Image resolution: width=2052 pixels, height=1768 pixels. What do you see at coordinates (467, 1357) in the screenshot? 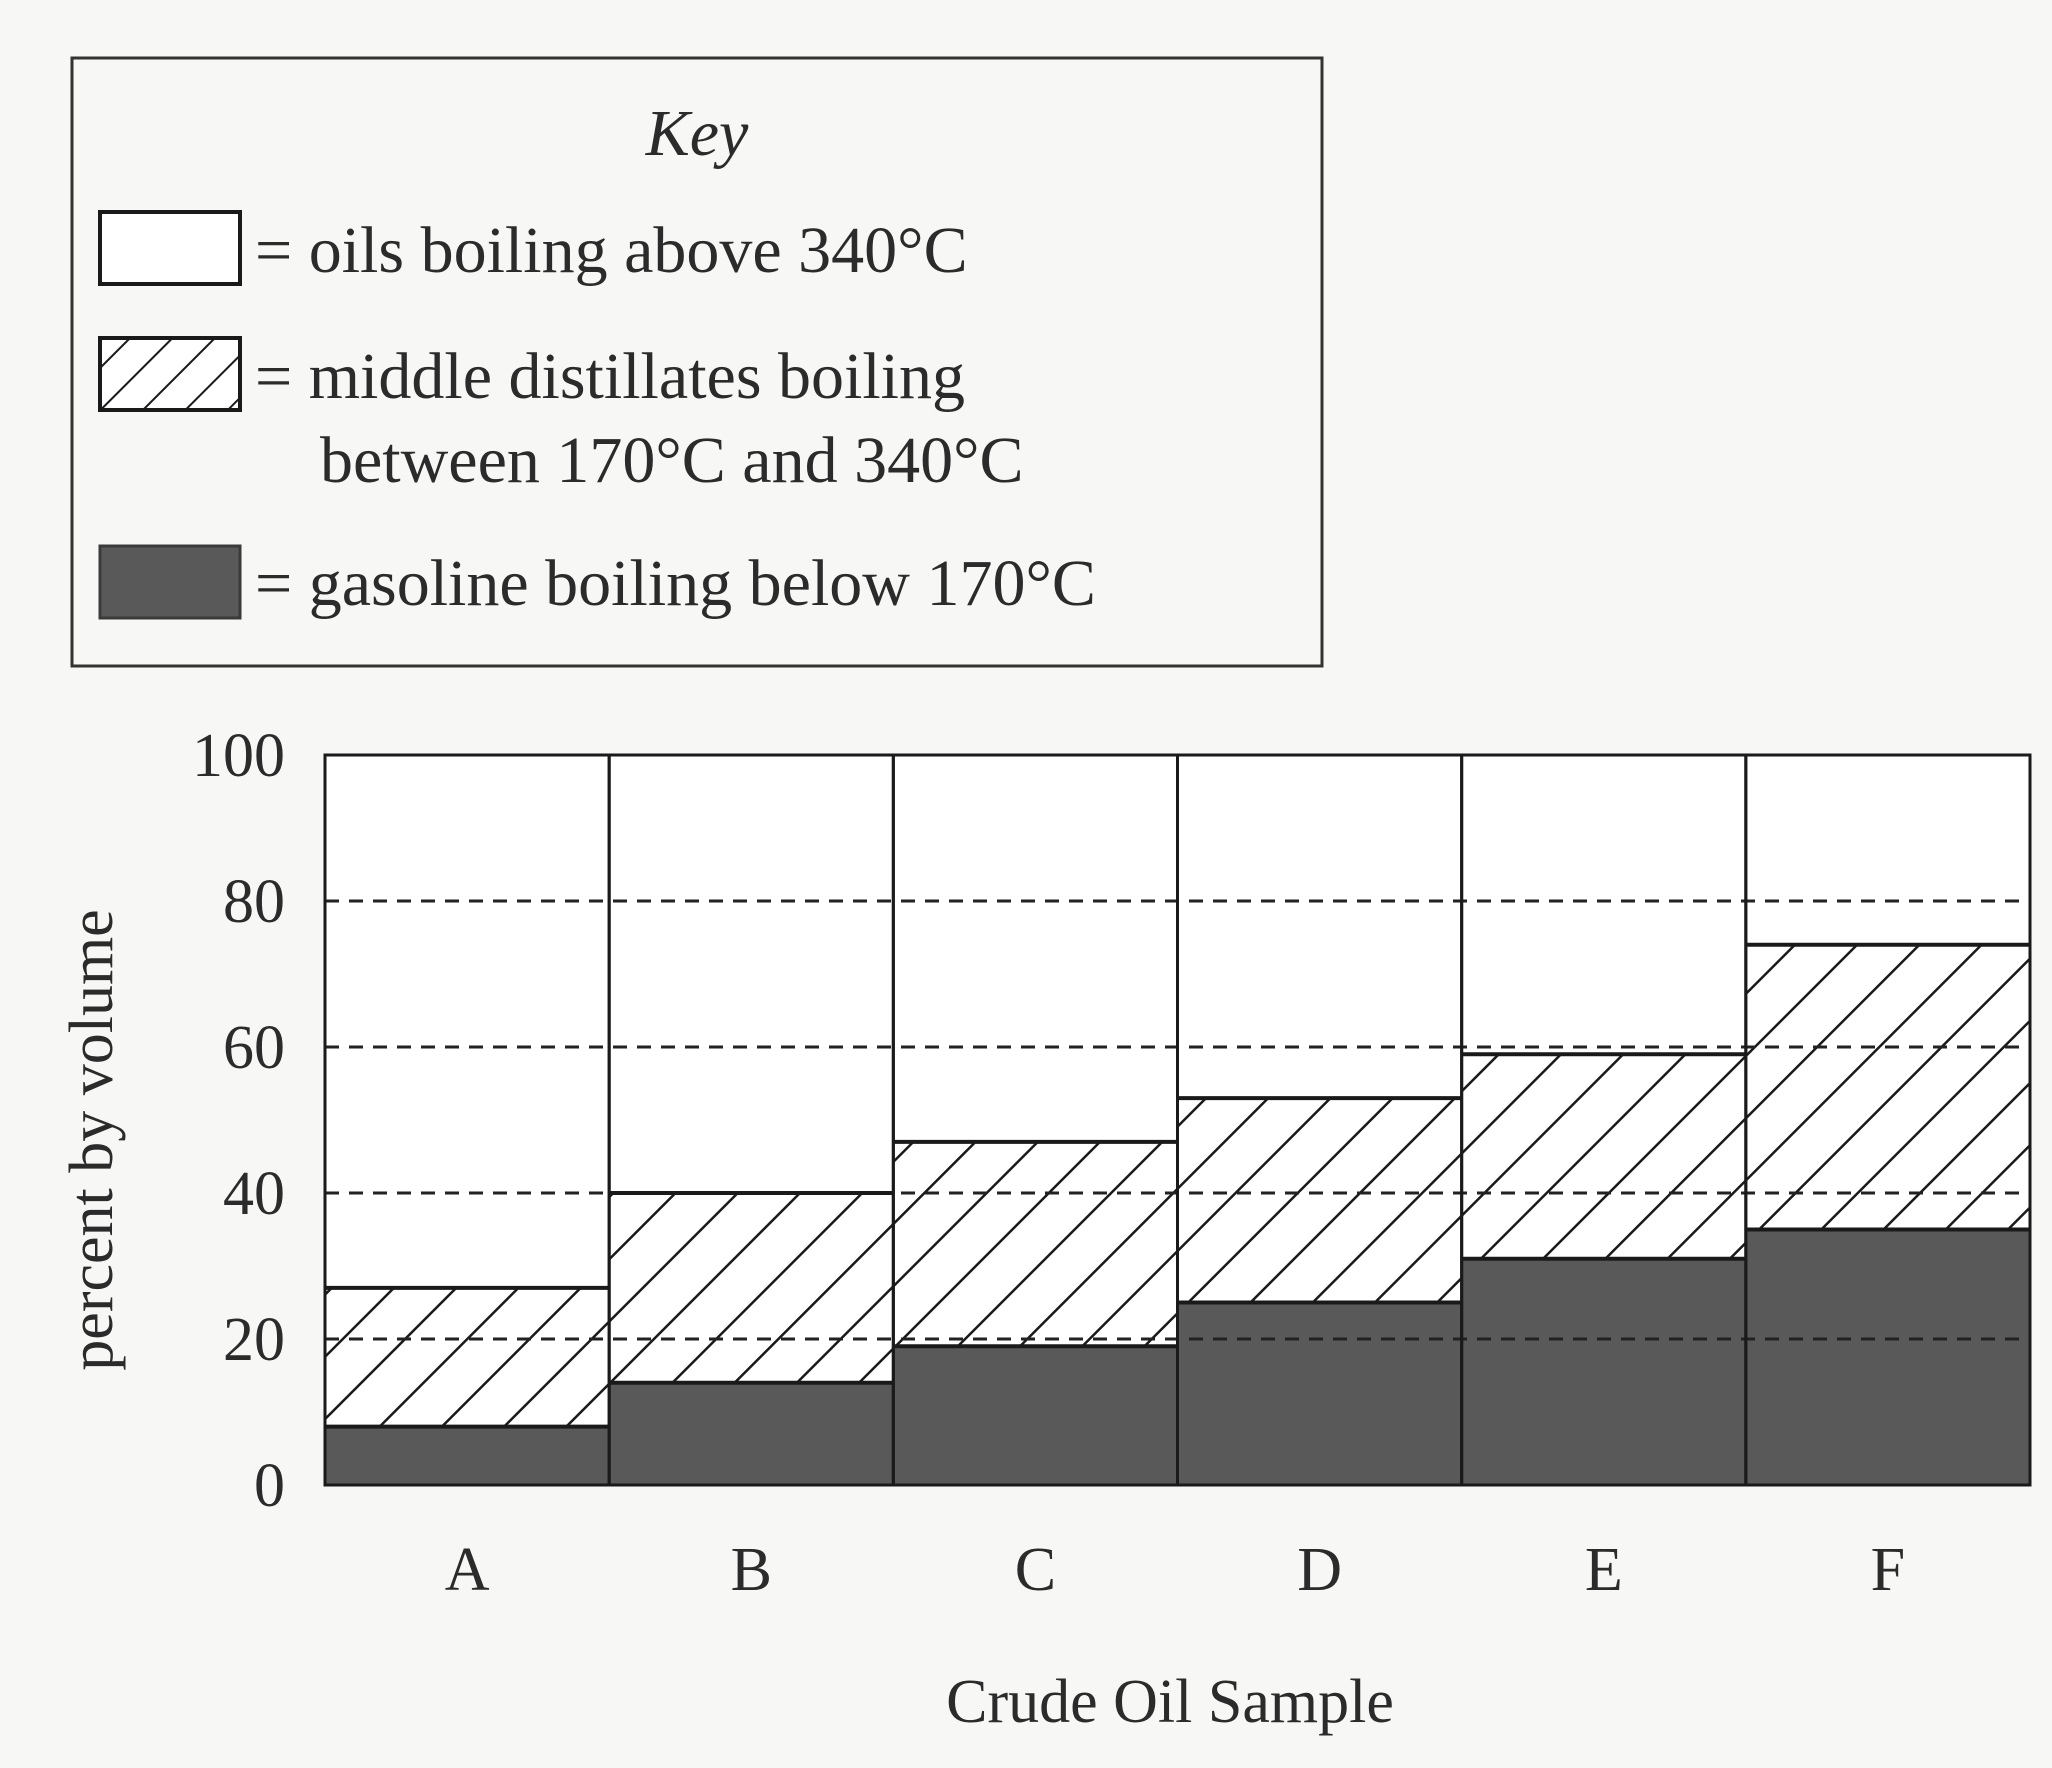
I see `bar-segment-a-hatched` at bounding box center [467, 1357].